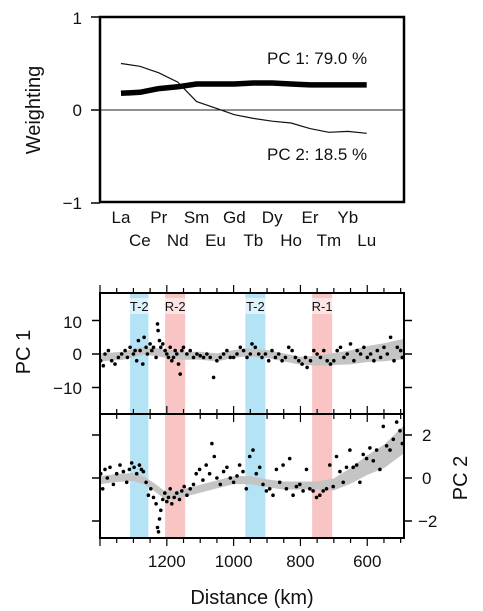 Image resolution: width=483 pixels, height=611 pixels. I want to click on panel-a-ylabel: Weighting, so click(34, 110).